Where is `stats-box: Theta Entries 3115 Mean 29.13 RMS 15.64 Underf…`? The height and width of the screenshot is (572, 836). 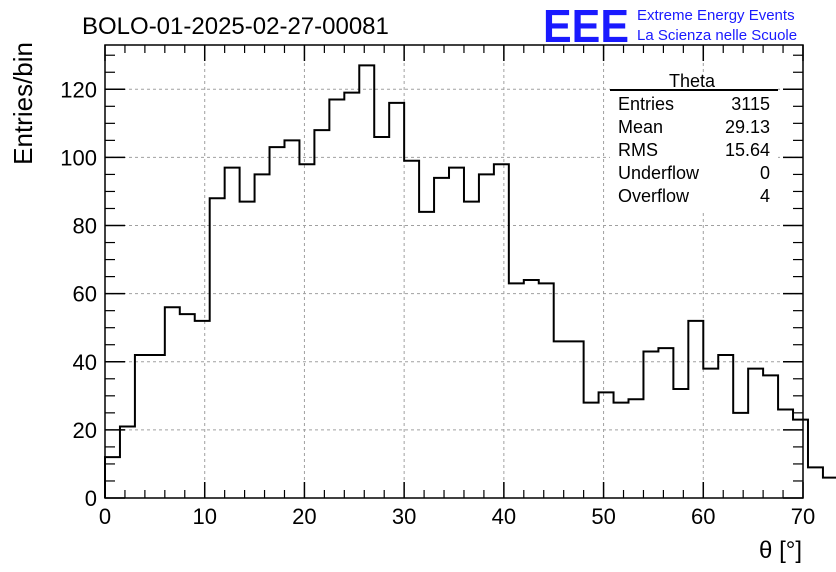 stats-box: Theta Entries 3115 Mean 29.13 RMS 15.64 Underf… is located at coordinates (694, 140).